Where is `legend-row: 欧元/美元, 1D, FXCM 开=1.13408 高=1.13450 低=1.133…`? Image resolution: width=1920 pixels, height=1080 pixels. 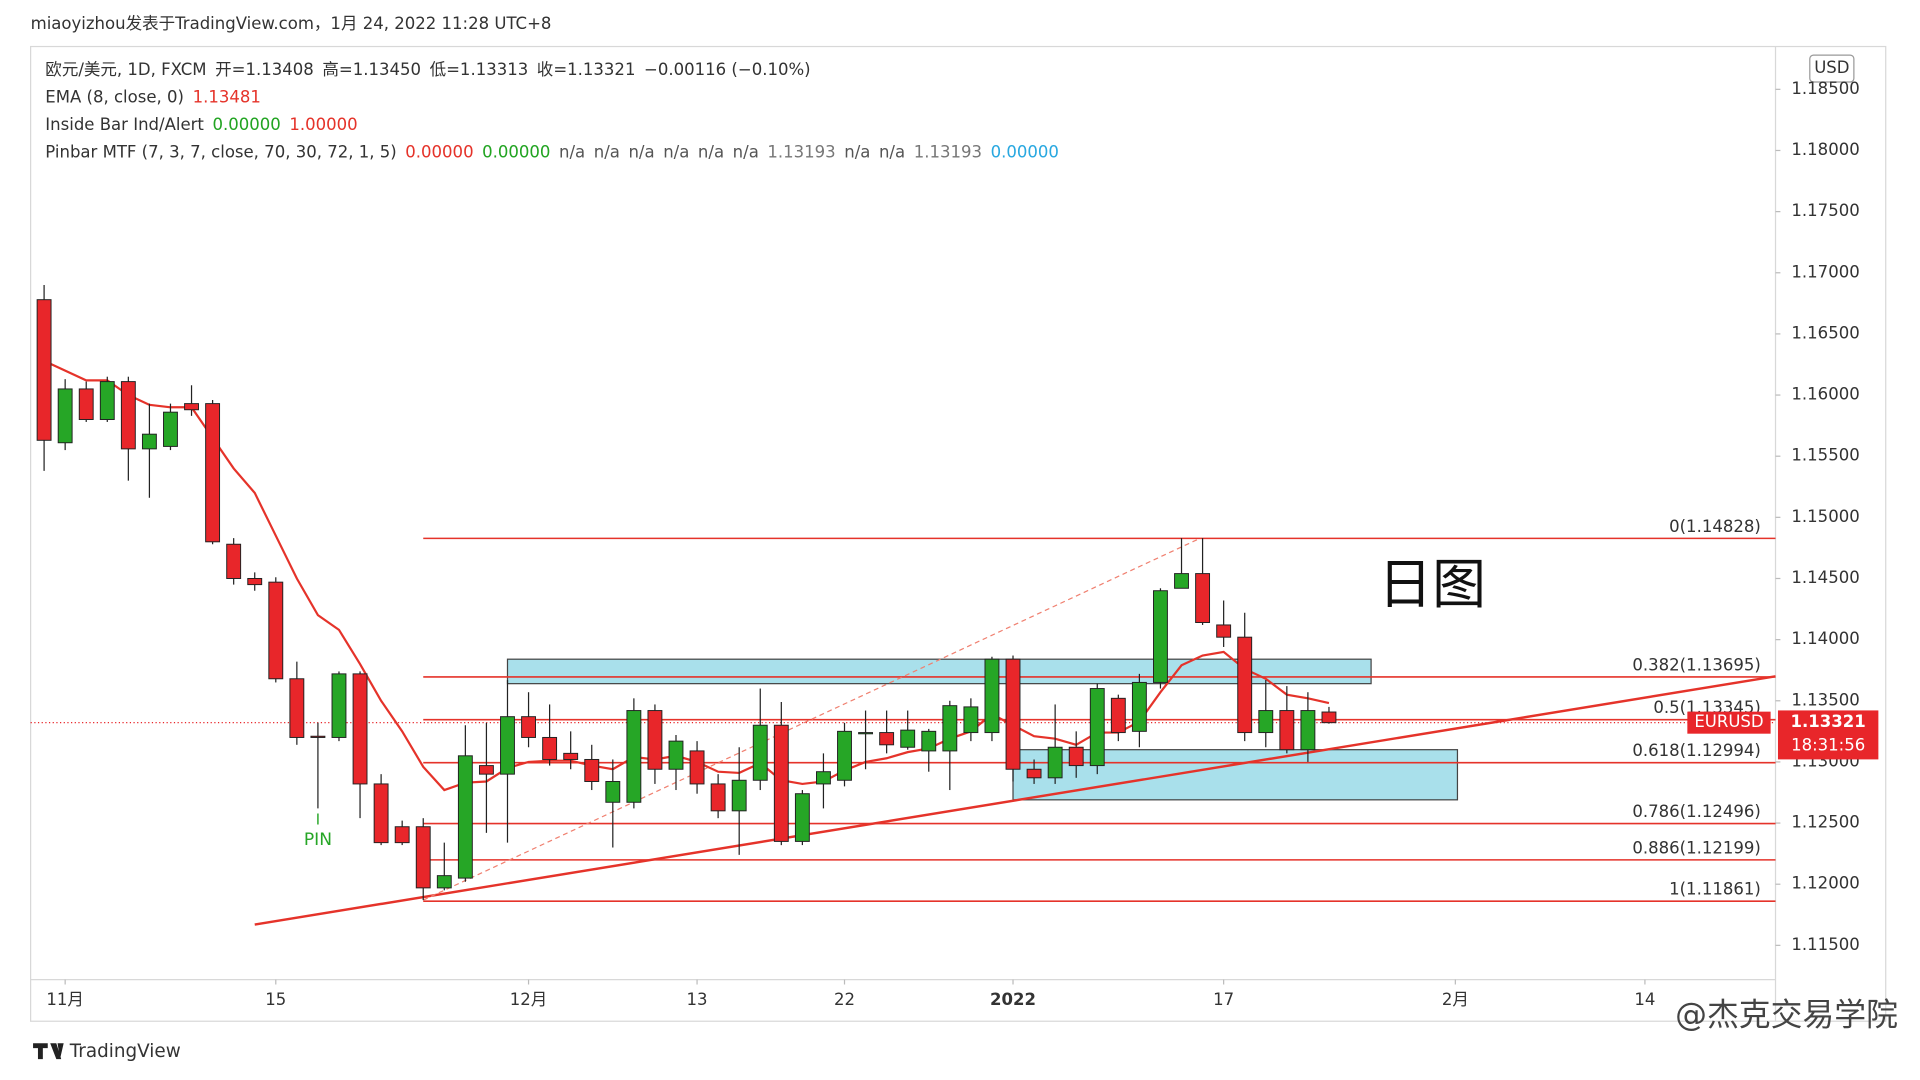
legend-row: 欧元/美元, 1D, FXCM 开=1.13408 高=1.13450 低=1.133… is located at coordinates (427, 68).